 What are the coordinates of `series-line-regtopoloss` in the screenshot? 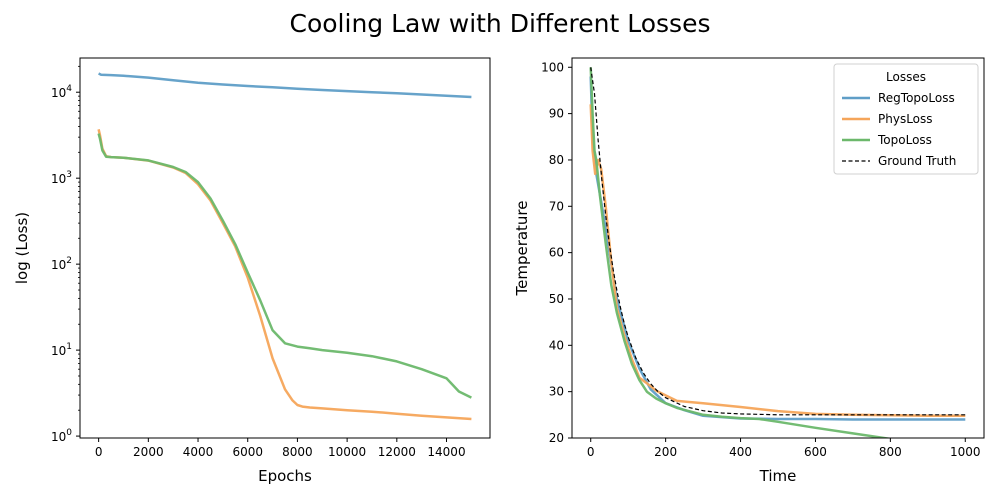 It's located at (285, 85).